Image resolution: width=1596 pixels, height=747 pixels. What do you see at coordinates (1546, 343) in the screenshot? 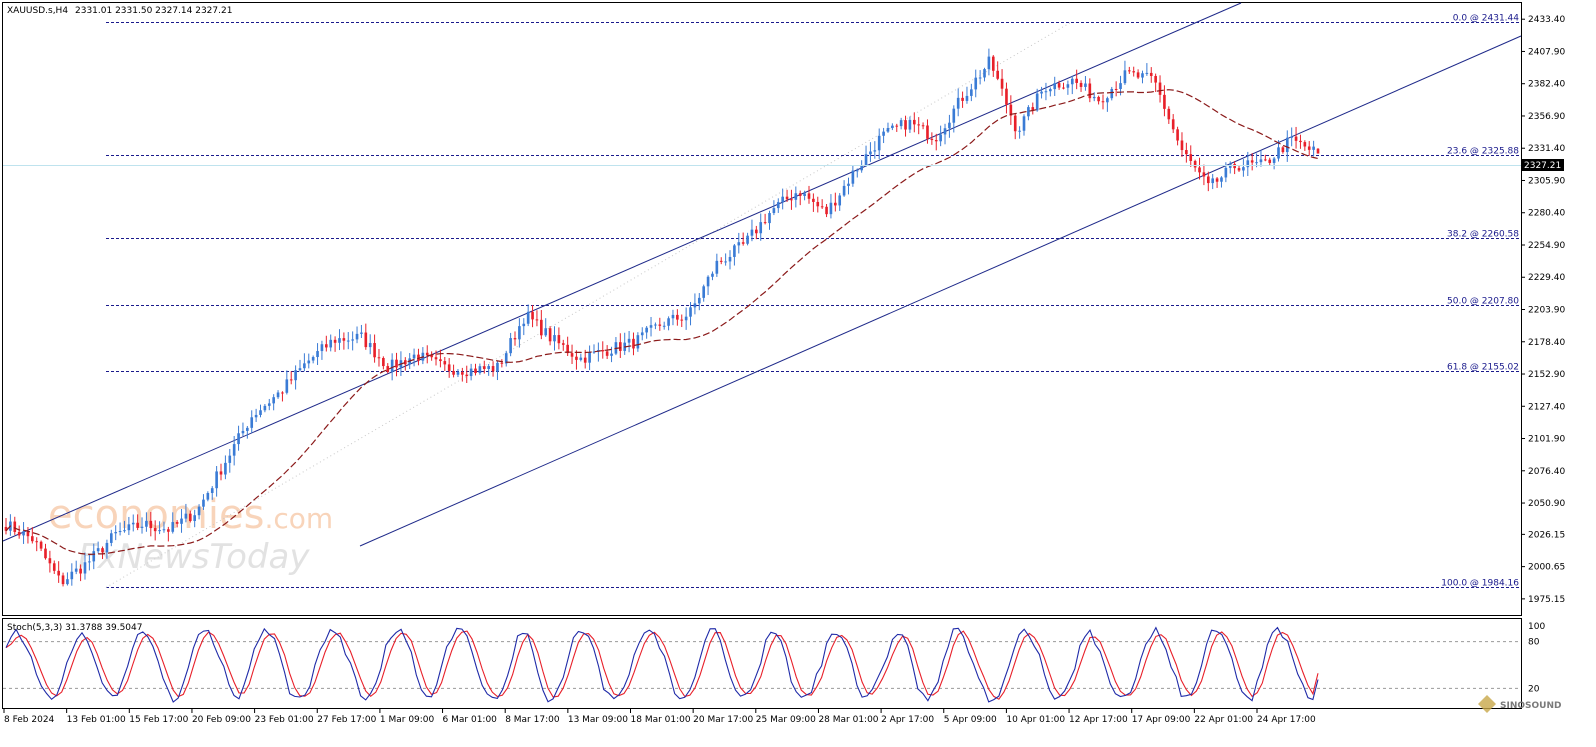
I see `price-tick-label: 2178.40` at bounding box center [1546, 343].